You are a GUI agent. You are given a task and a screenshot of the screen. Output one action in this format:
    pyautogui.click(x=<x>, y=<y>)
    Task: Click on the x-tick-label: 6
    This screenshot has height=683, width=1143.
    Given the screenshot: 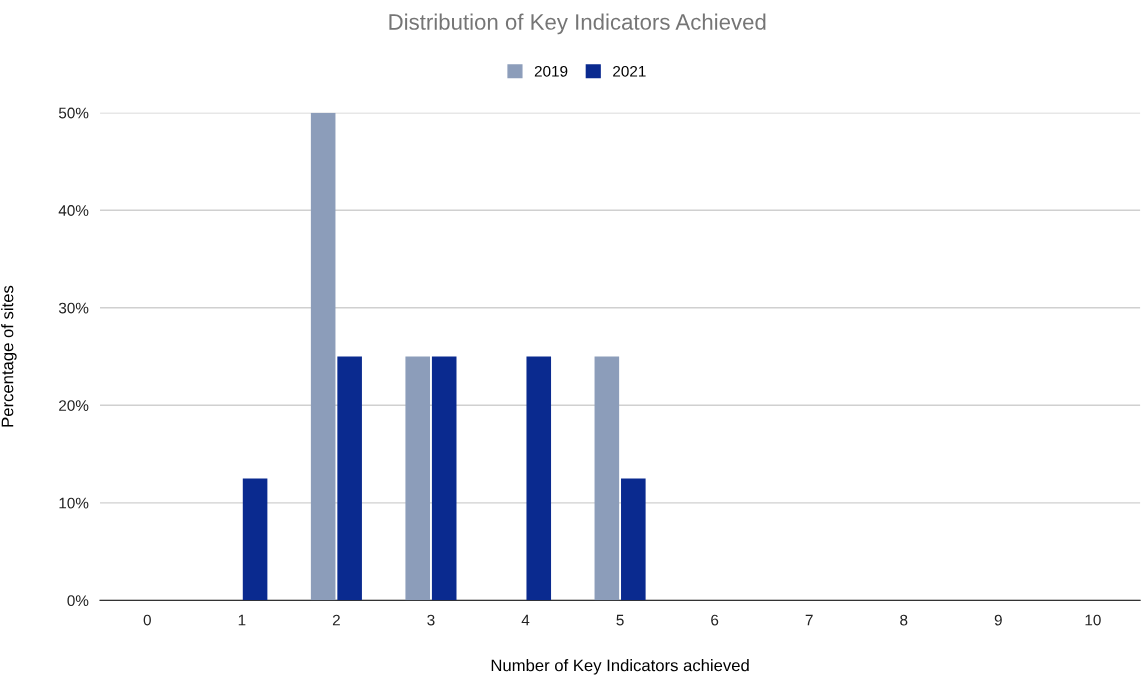 What is the action you would take?
    pyautogui.click(x=715, y=620)
    